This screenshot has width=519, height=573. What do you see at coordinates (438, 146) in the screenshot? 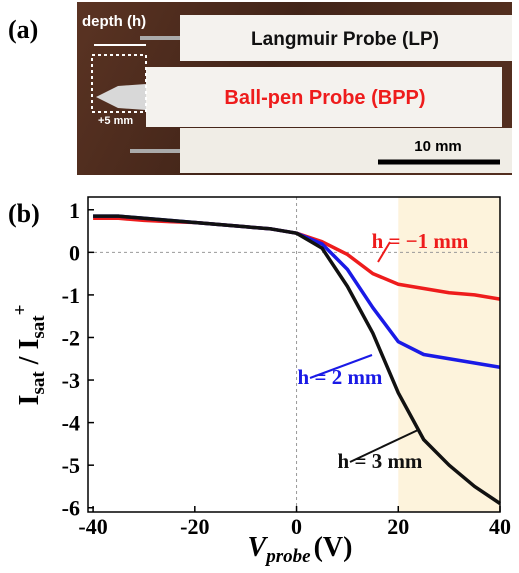
I see `scale-label: 10 mm` at bounding box center [438, 146].